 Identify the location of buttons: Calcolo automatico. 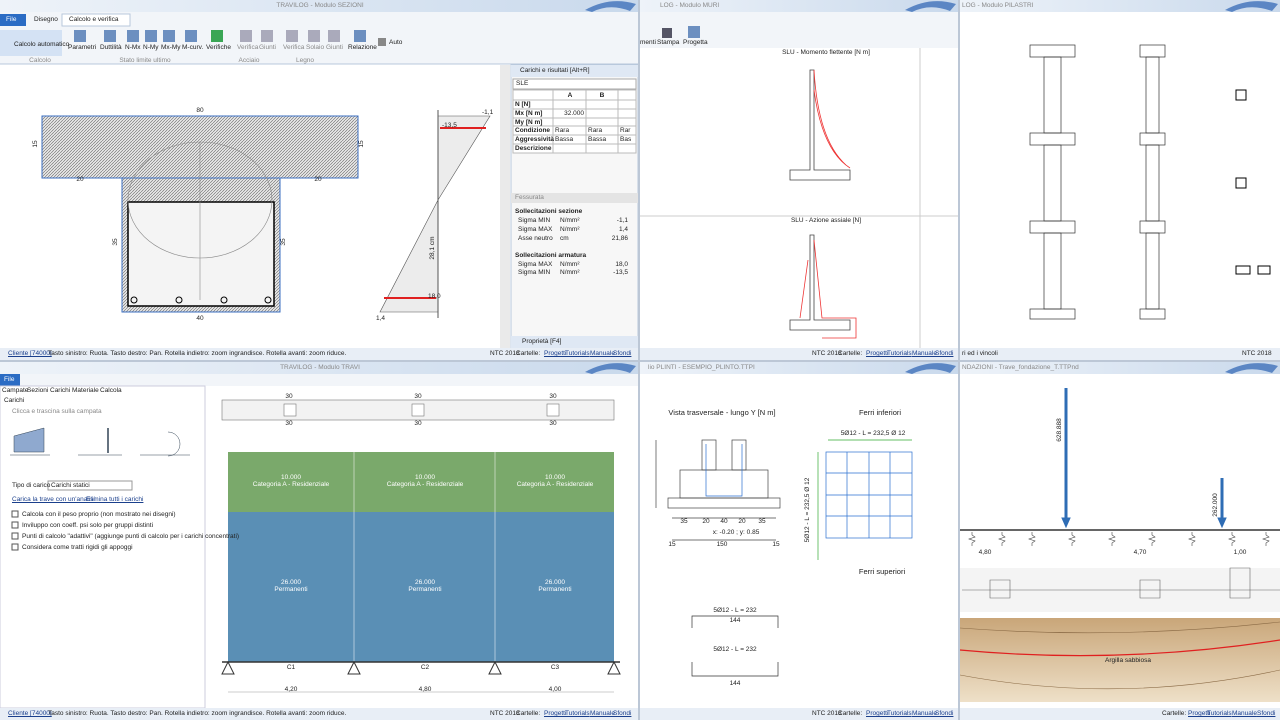
(42, 44).